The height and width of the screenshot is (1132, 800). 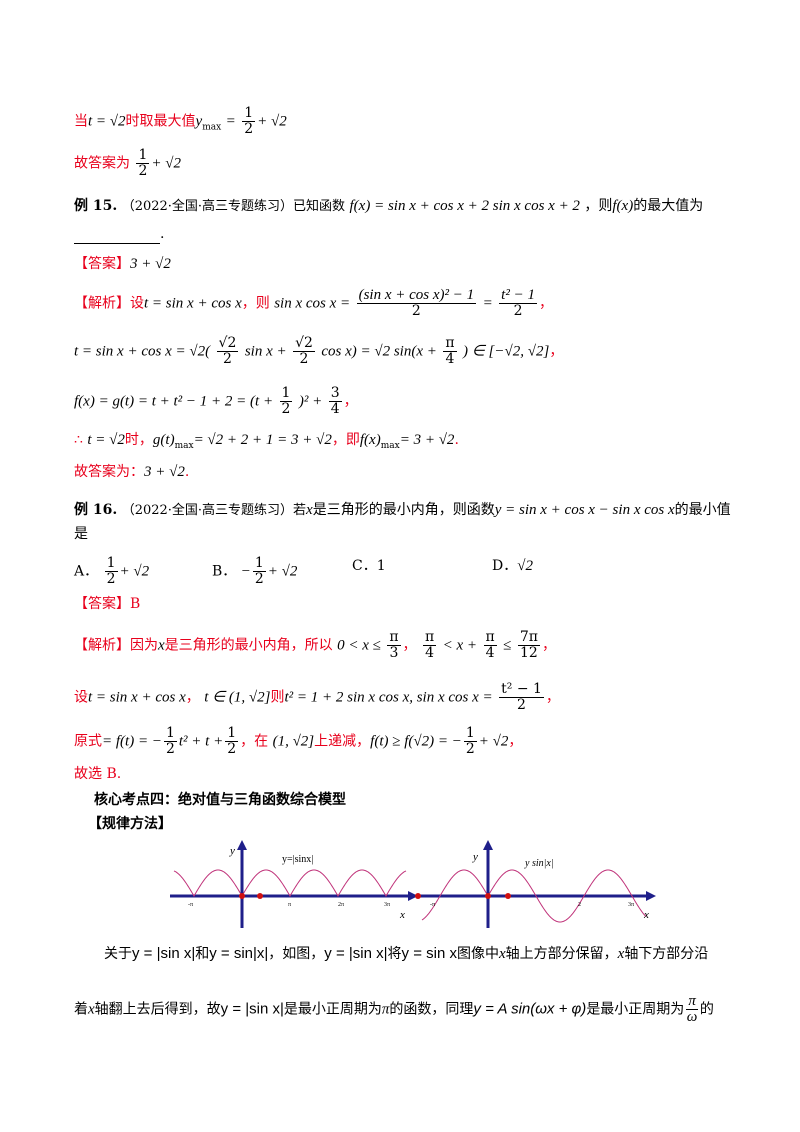 I want to click on math: )² +, so click(x=310, y=401).